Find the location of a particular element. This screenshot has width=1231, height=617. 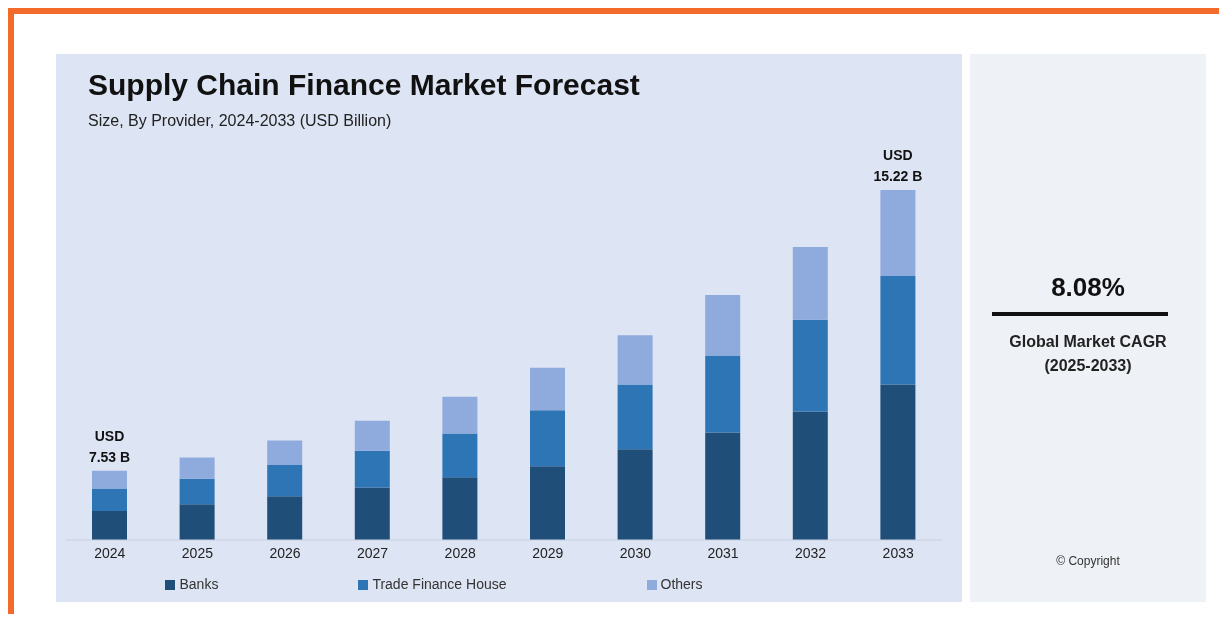

text: 8.08% is located at coordinates (1088, 287).